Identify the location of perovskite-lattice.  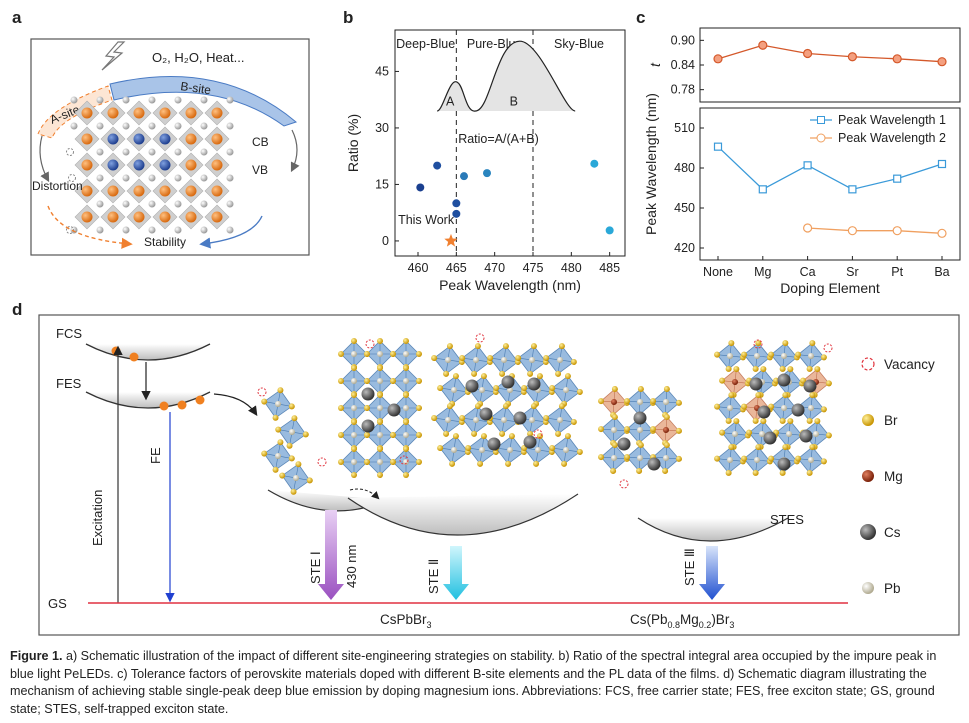
(150, 165).